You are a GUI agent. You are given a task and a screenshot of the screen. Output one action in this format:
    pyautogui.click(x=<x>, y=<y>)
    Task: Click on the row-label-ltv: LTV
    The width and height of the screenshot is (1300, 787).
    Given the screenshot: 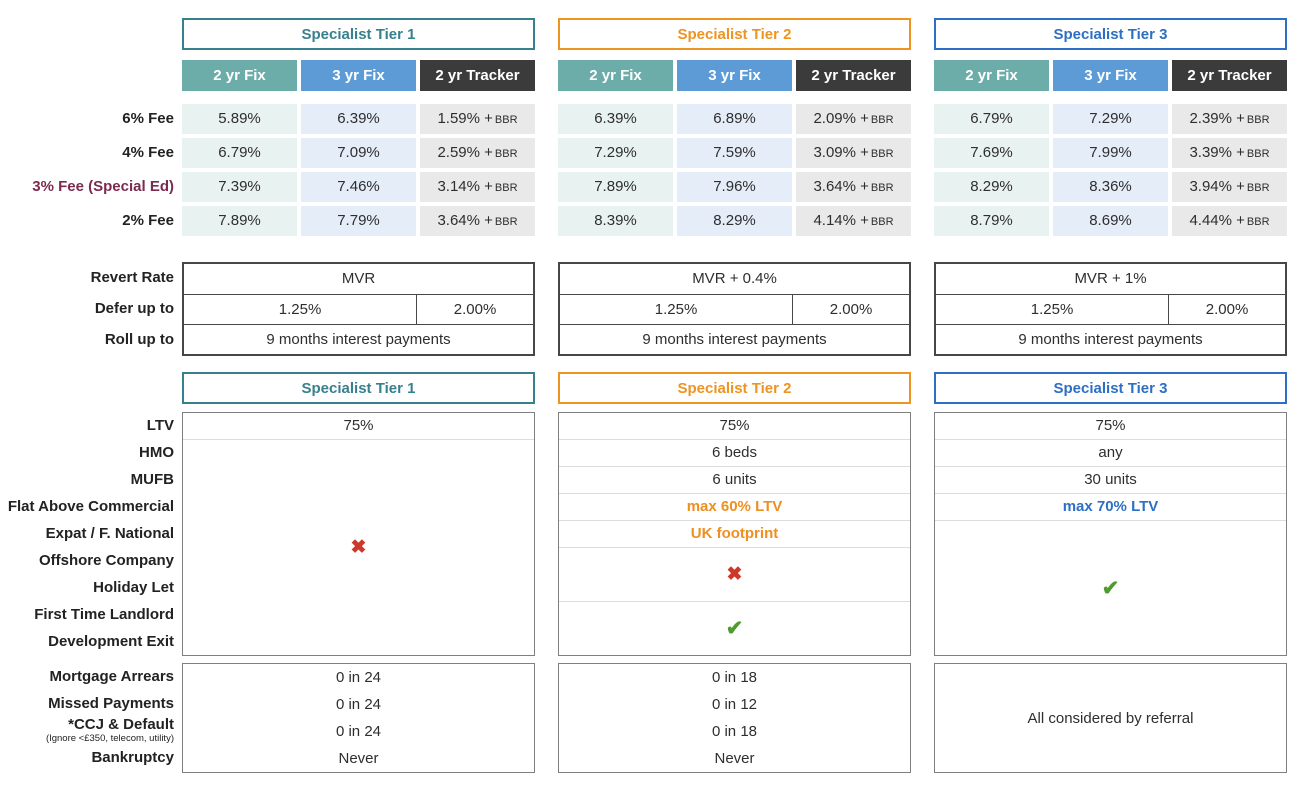 What is the action you would take?
    pyautogui.click(x=160, y=425)
    